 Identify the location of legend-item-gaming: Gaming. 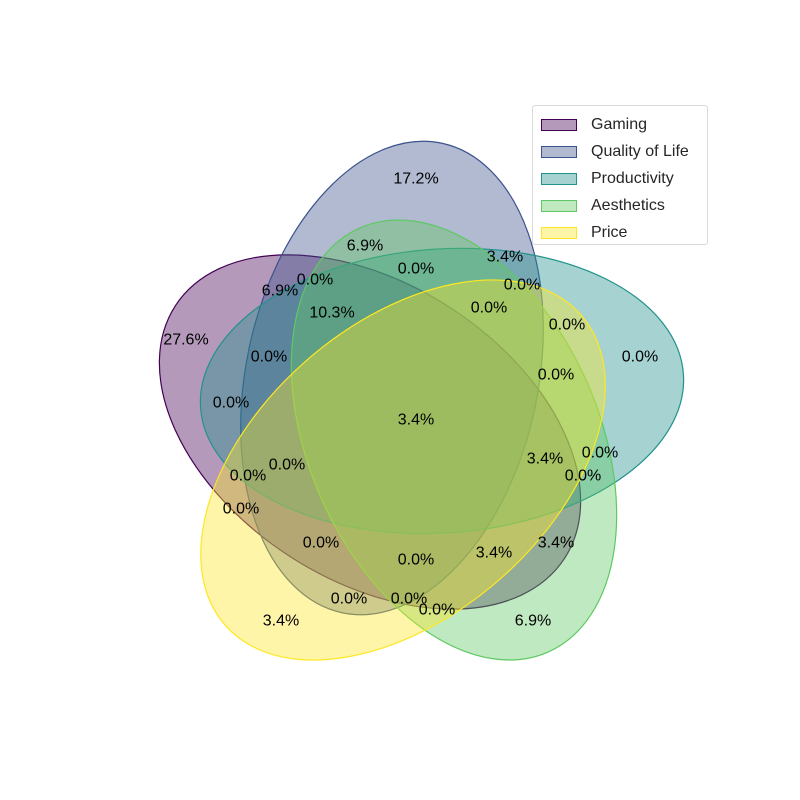
(624, 124).